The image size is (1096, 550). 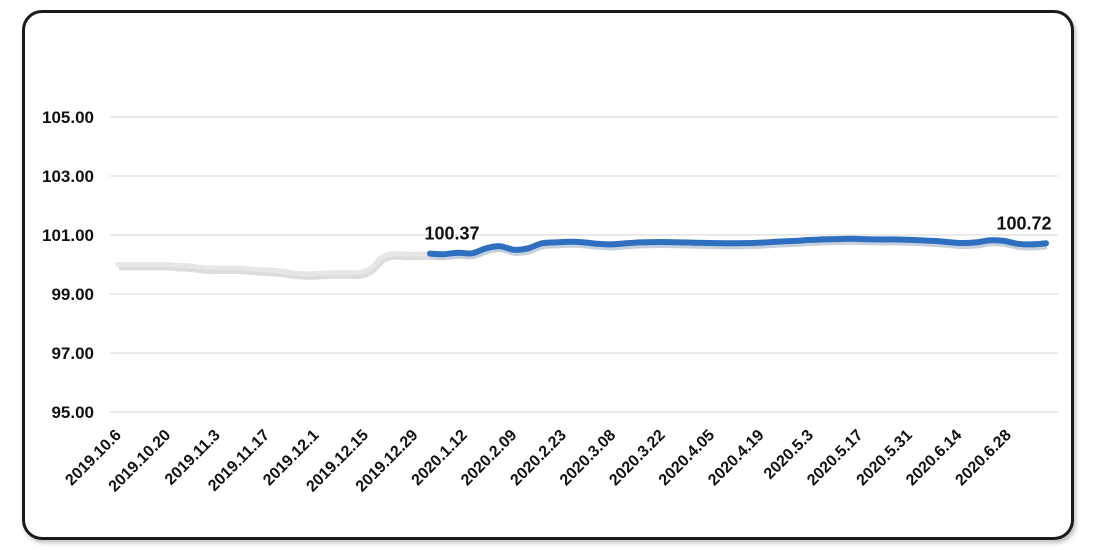 I want to click on data-labels: 100.37 100.72, so click(x=737, y=228).